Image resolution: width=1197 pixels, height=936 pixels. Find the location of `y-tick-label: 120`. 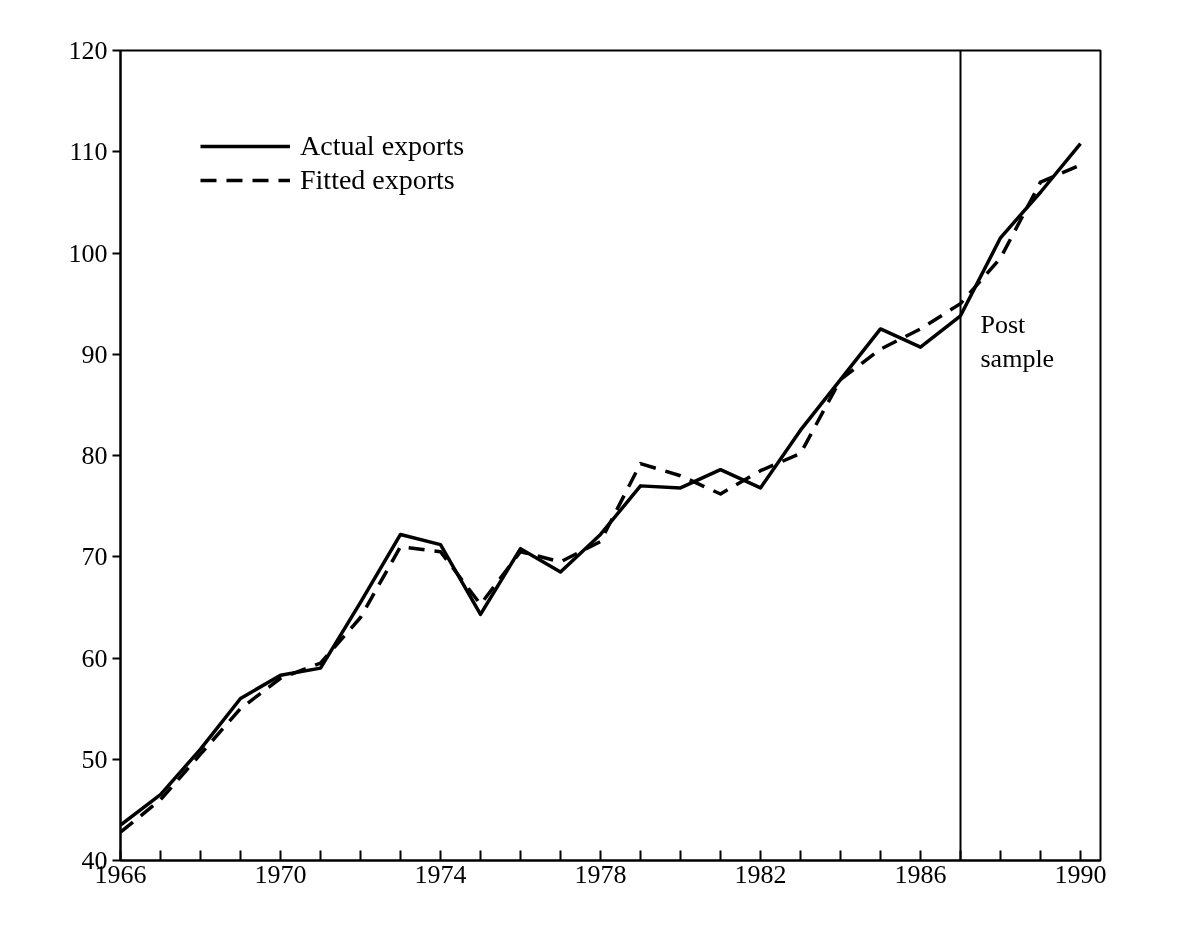

y-tick-label: 120 is located at coordinates (88, 50).